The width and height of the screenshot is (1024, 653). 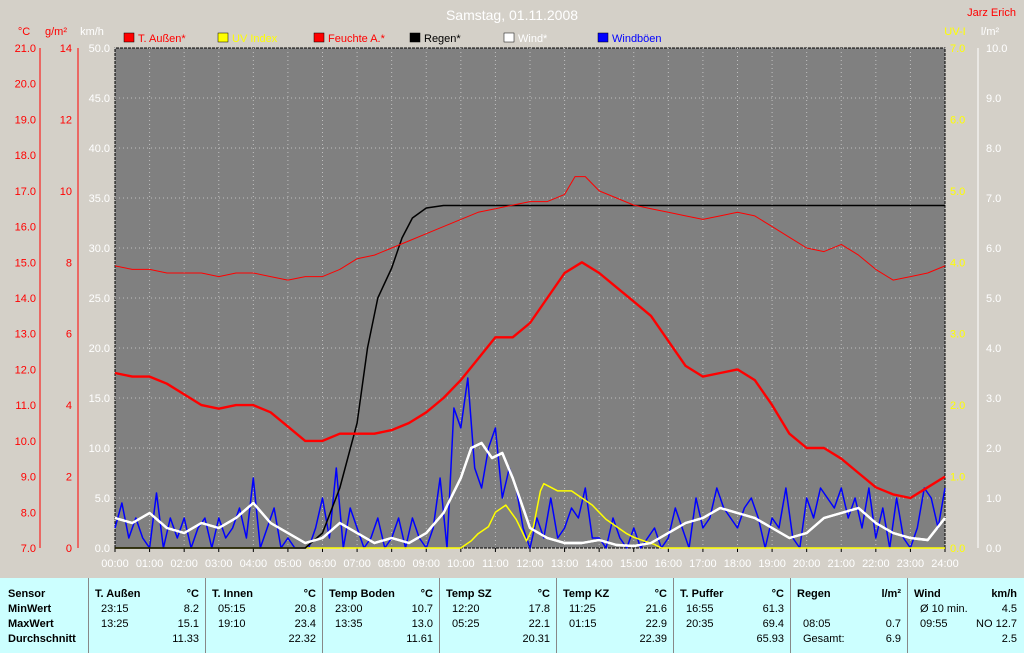 I want to click on temp-tick-label: 8.0, so click(x=28, y=513).